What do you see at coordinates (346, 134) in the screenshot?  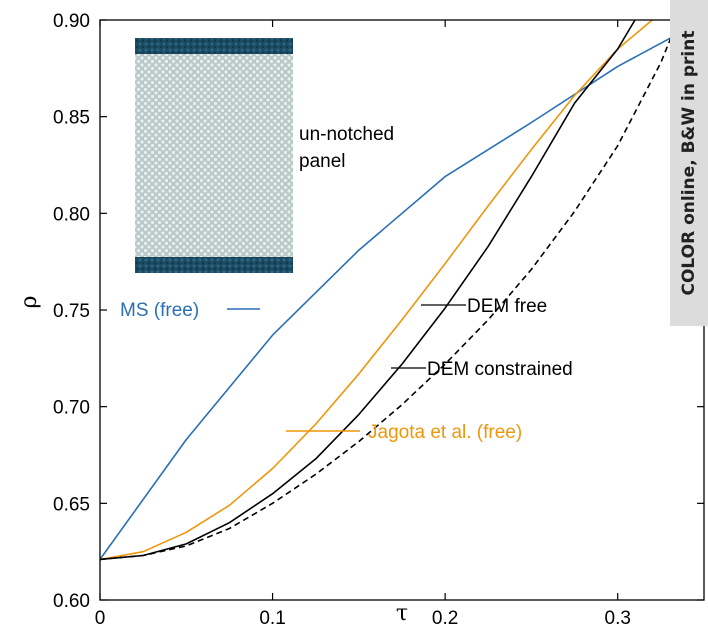 I see `panel-annotation-line1: un-notched` at bounding box center [346, 134].